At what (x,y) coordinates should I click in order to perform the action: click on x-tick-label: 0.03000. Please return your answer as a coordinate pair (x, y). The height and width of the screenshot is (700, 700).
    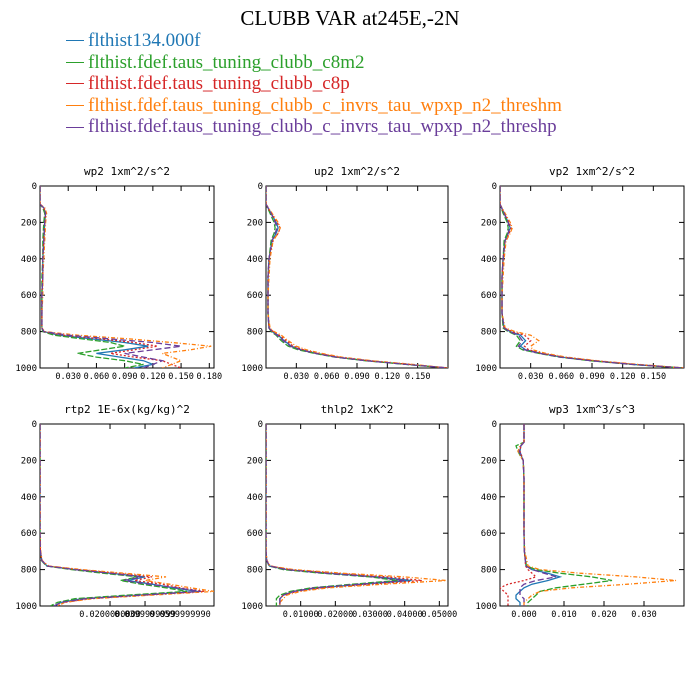
    Looking at the image, I should click on (370, 615).